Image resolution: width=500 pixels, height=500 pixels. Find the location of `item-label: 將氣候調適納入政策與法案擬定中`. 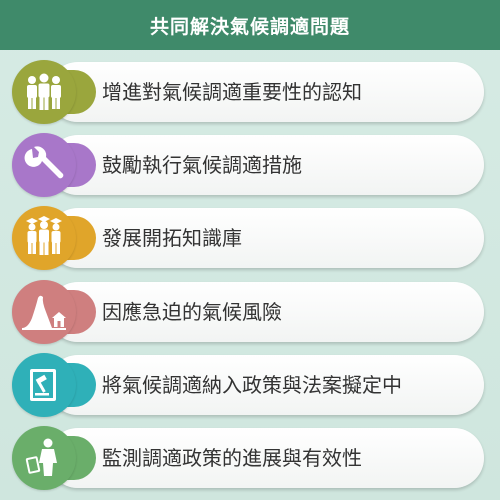

item-label: 將氣候調適納入政策與法案擬定中 is located at coordinates (252, 385).